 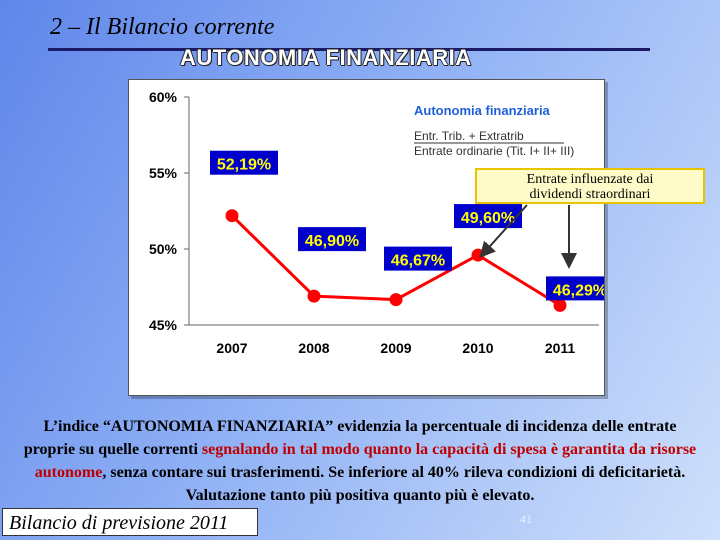 I want to click on page-number: 41, so click(x=526, y=519).